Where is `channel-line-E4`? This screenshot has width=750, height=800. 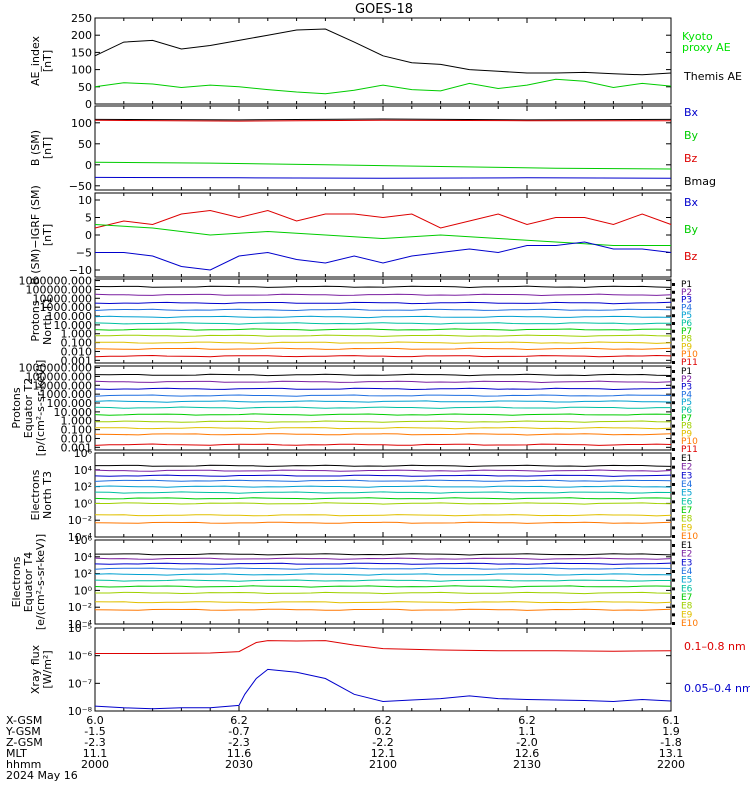 channel-line-E4 is located at coordinates (383, 480).